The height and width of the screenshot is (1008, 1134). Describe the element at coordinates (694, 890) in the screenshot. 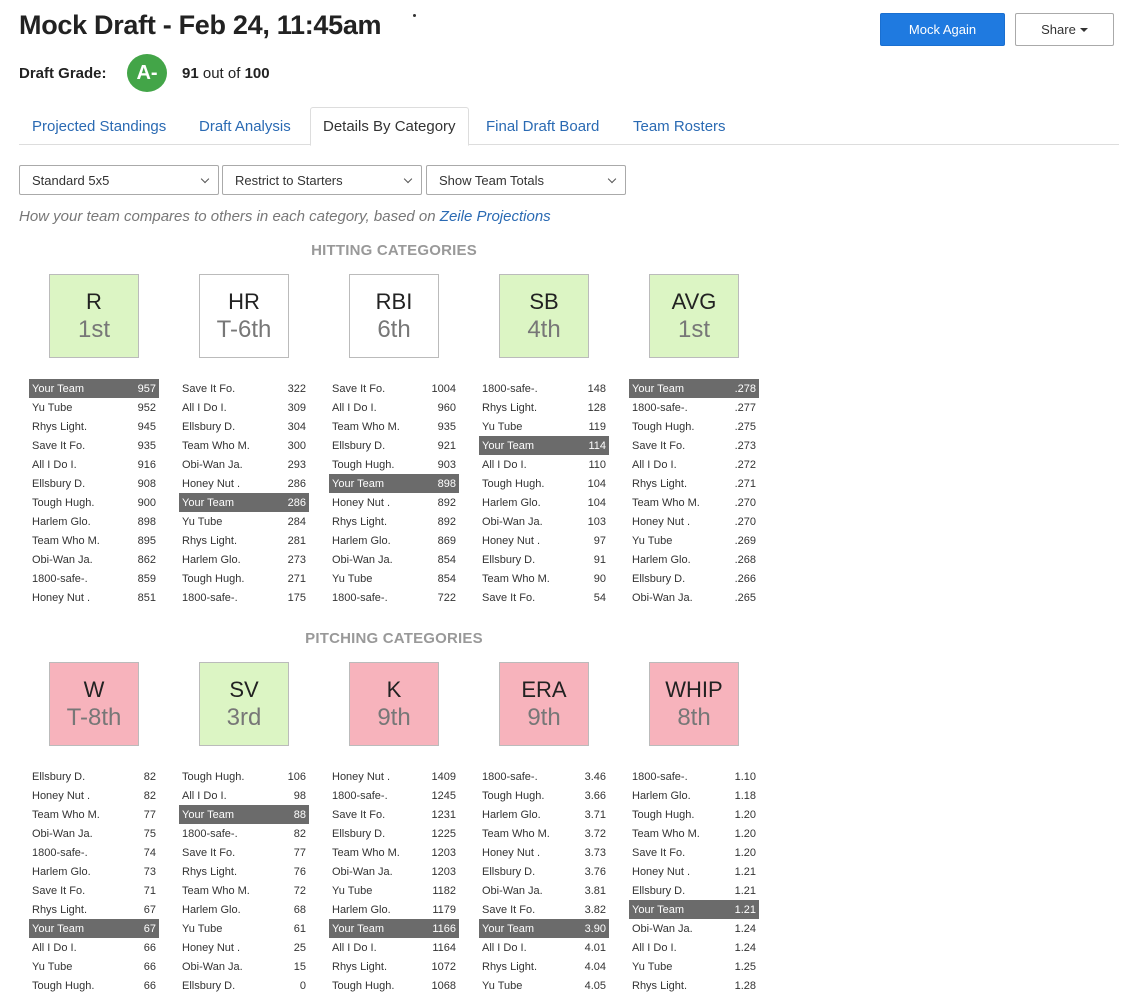

I see `team-row: Ellsbury D. 1.21` at that location.